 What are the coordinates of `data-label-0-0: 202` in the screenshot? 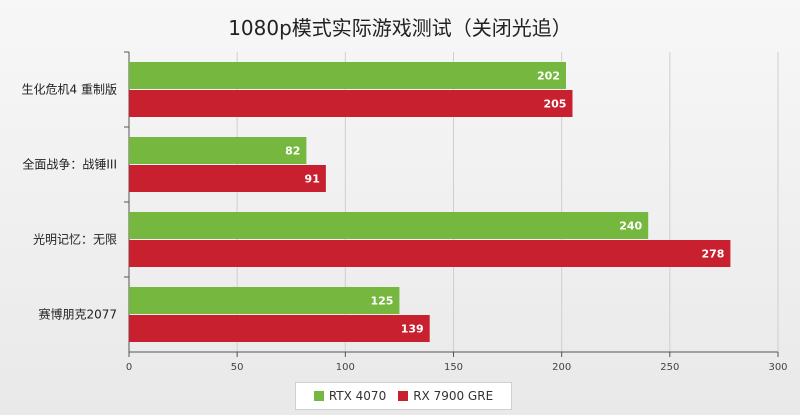 It's located at (548, 76).